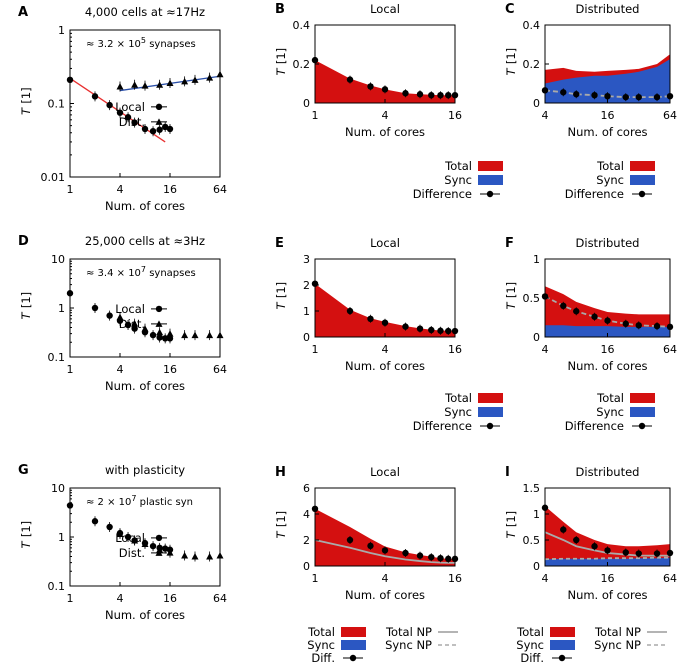  Describe the element at coordinates (617, 645) in the screenshot. I see `legend-sync-np-I: Sync NP` at that location.